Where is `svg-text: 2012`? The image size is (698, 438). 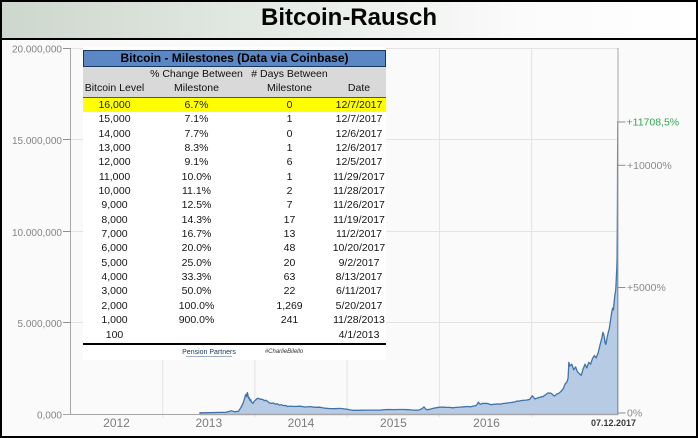 svg-text: 2012 is located at coordinates (116, 423).